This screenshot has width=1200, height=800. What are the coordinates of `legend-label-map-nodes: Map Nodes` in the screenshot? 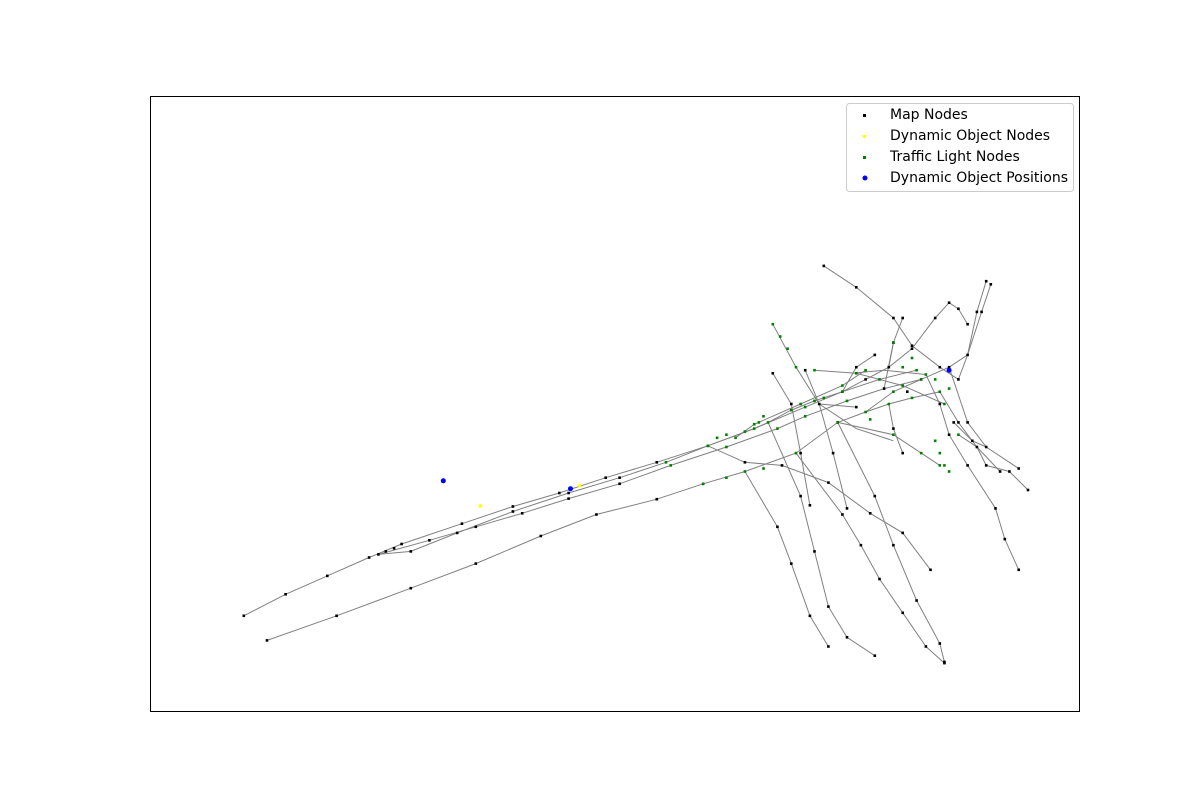 It's located at (929, 115).